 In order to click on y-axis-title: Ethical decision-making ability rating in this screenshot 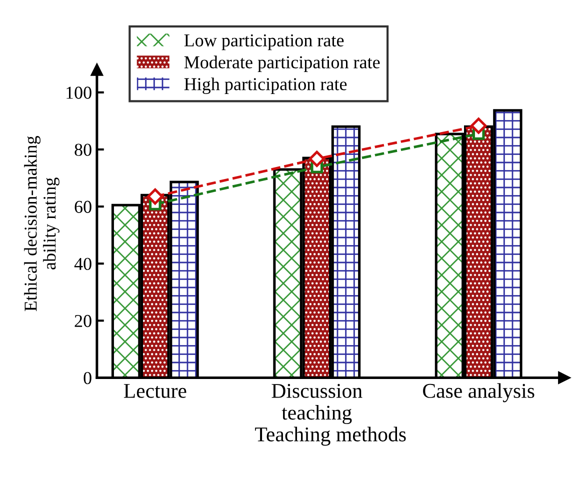, I will do `click(42, 224)`.